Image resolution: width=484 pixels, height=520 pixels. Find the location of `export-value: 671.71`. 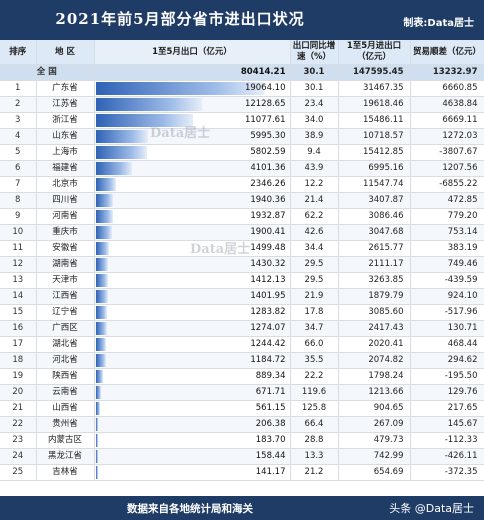

export-value: 671.71 is located at coordinates (270, 392).